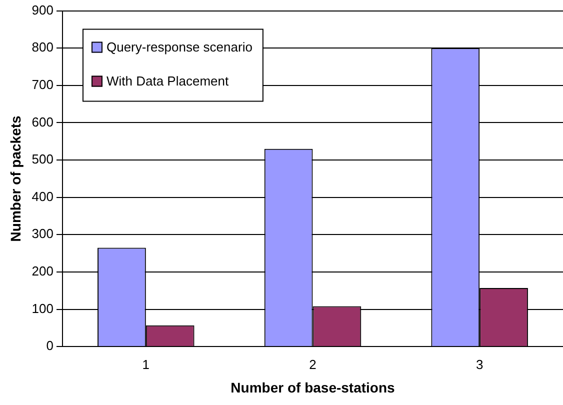  I want to click on y-axis-title: Number of packets, so click(15, 178).